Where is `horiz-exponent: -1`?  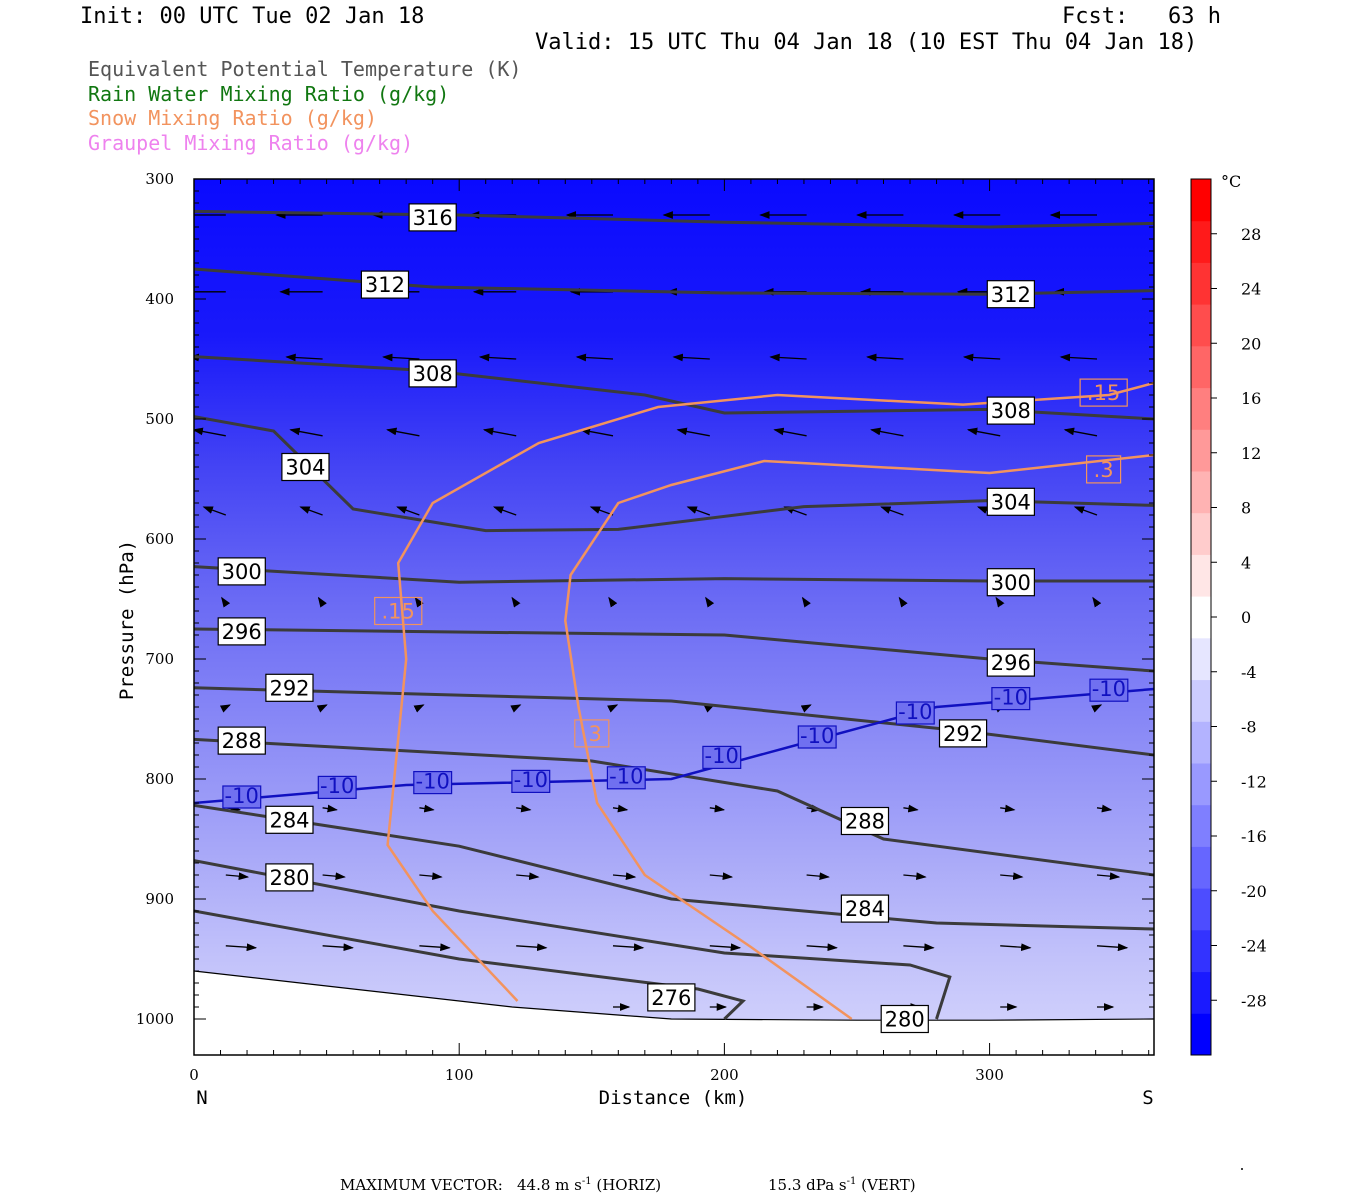
horiz-exponent: -1 is located at coordinates (586, 1181).